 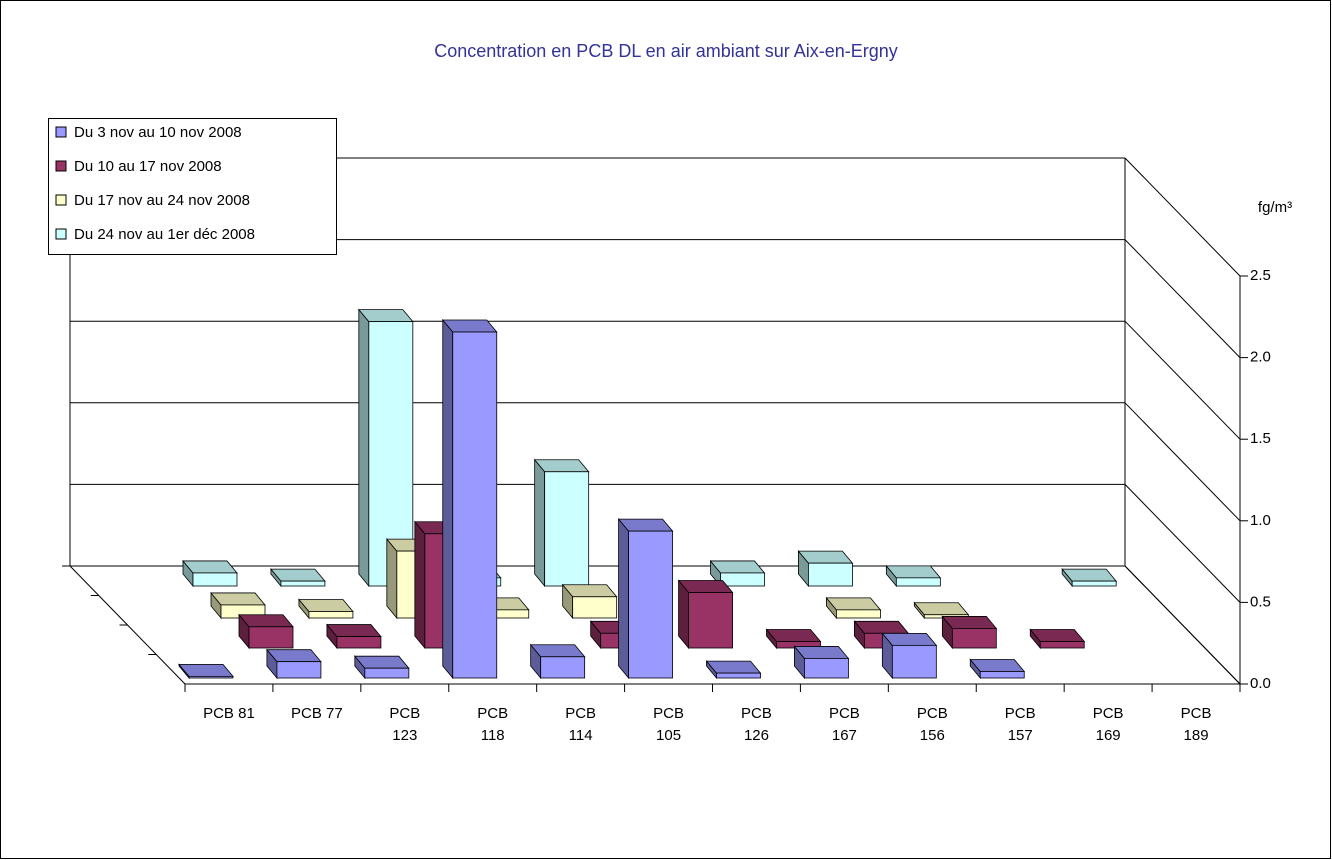 What do you see at coordinates (158, 132) in the screenshot?
I see `legend-label: Du 3 nov au 10 nov 2008` at bounding box center [158, 132].